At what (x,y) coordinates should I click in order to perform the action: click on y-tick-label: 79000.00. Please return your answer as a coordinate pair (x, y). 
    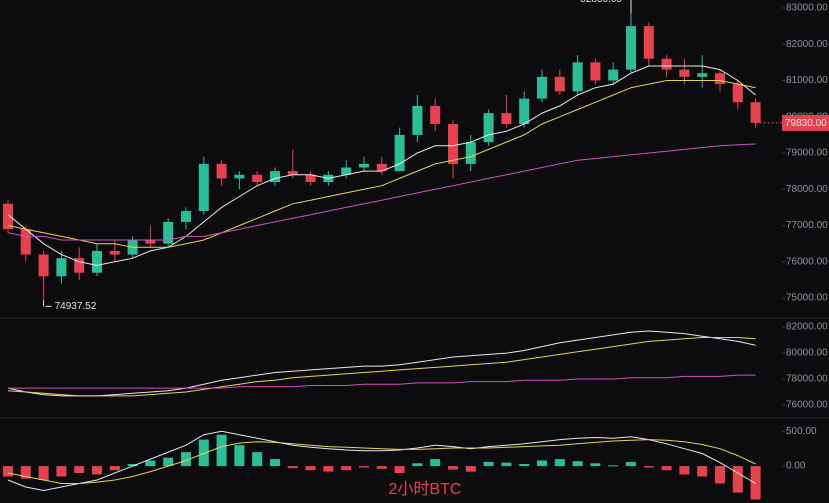
    Looking at the image, I should click on (807, 153).